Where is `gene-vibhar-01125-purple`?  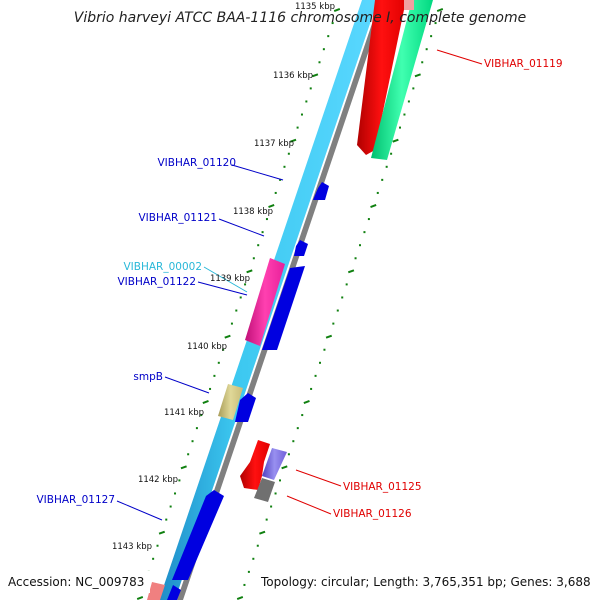 gene-vibhar-01125-purple is located at coordinates (274, 464).